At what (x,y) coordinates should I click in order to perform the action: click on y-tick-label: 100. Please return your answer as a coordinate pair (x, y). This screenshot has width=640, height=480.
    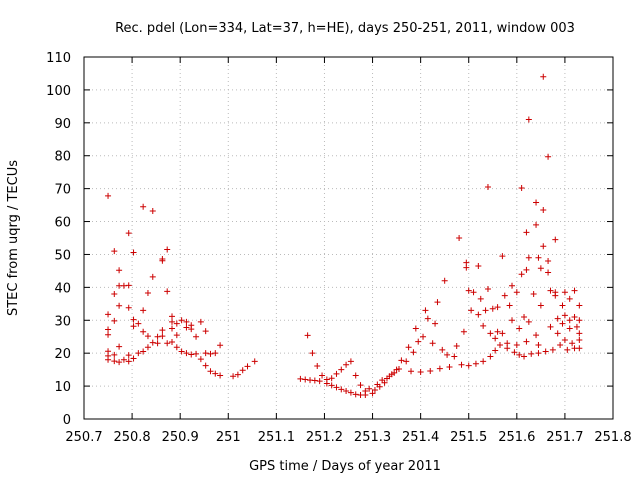
    Looking at the image, I should click on (58, 91).